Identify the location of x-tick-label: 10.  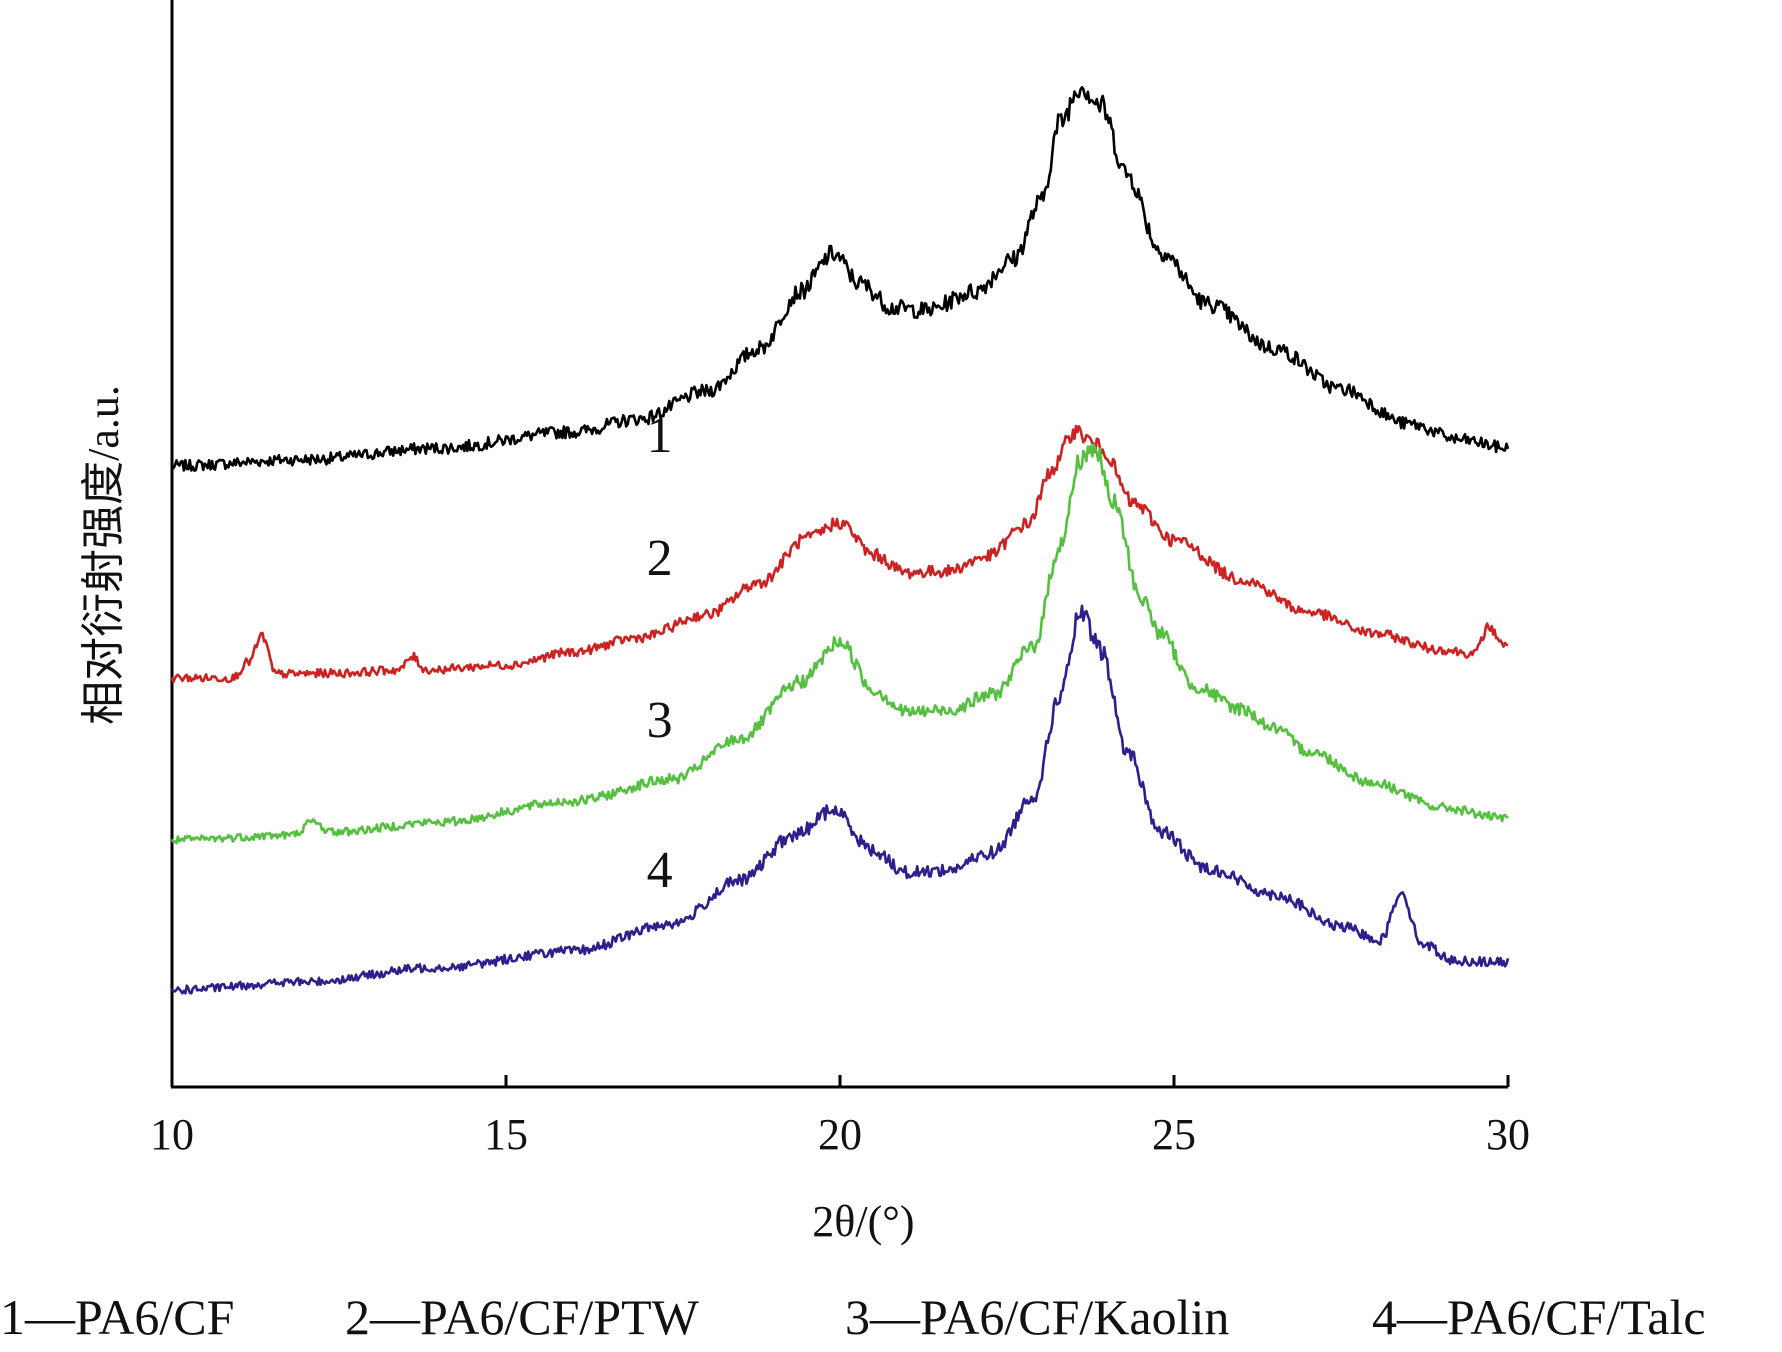
(172, 1134).